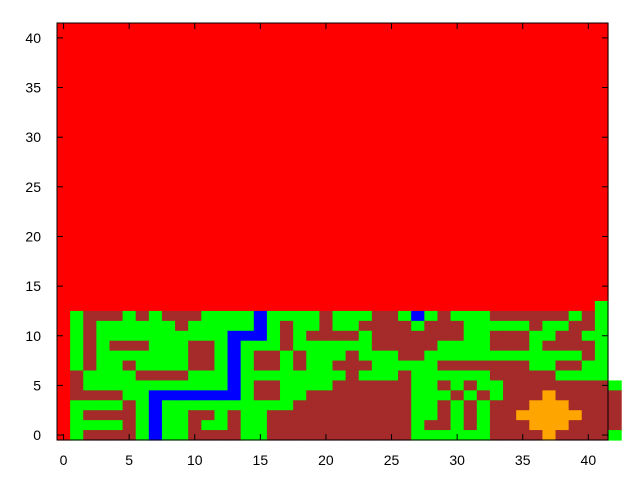  What do you see at coordinates (33, 137) in the screenshot?
I see `y-tick-label: 30` at bounding box center [33, 137].